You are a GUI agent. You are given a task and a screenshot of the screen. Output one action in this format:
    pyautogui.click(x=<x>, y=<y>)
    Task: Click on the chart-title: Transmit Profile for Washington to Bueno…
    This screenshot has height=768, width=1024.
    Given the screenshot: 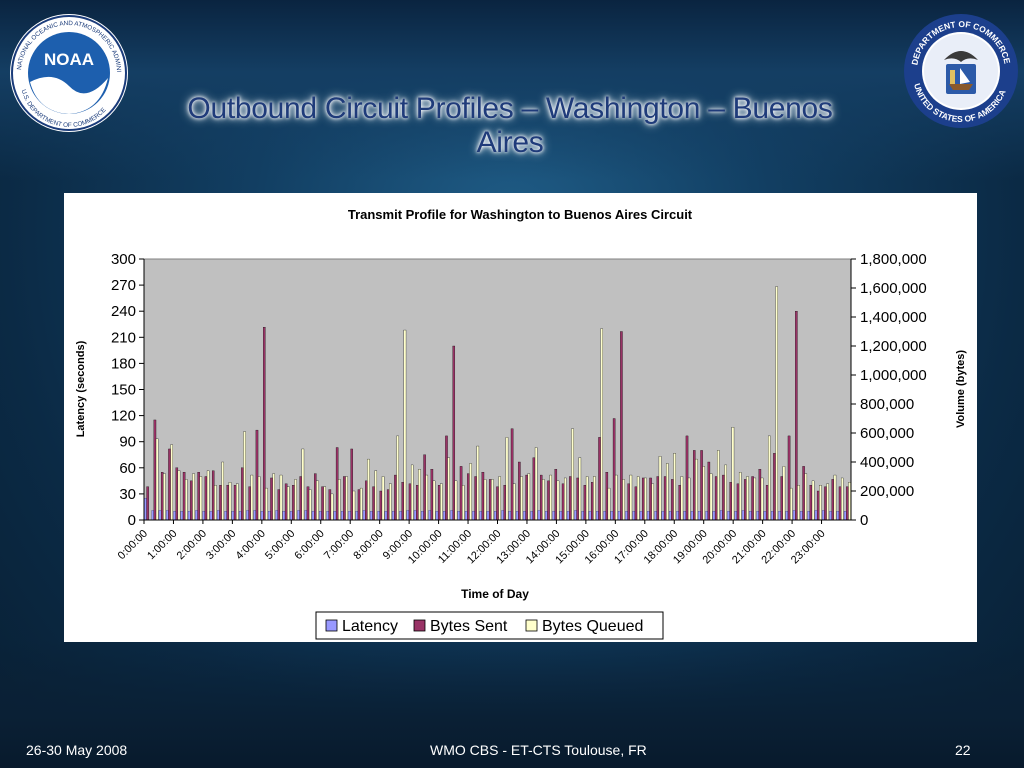 What is the action you would take?
    pyautogui.click(x=520, y=214)
    